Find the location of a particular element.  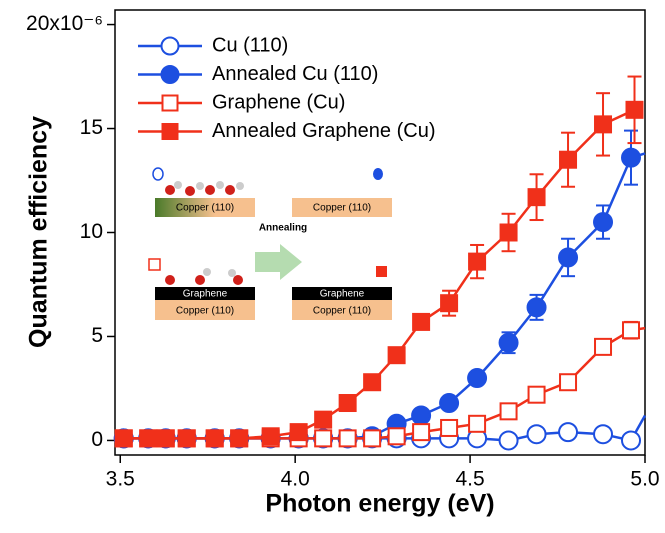

legend-label: Annealed Cu (110) is located at coordinates (295, 74).